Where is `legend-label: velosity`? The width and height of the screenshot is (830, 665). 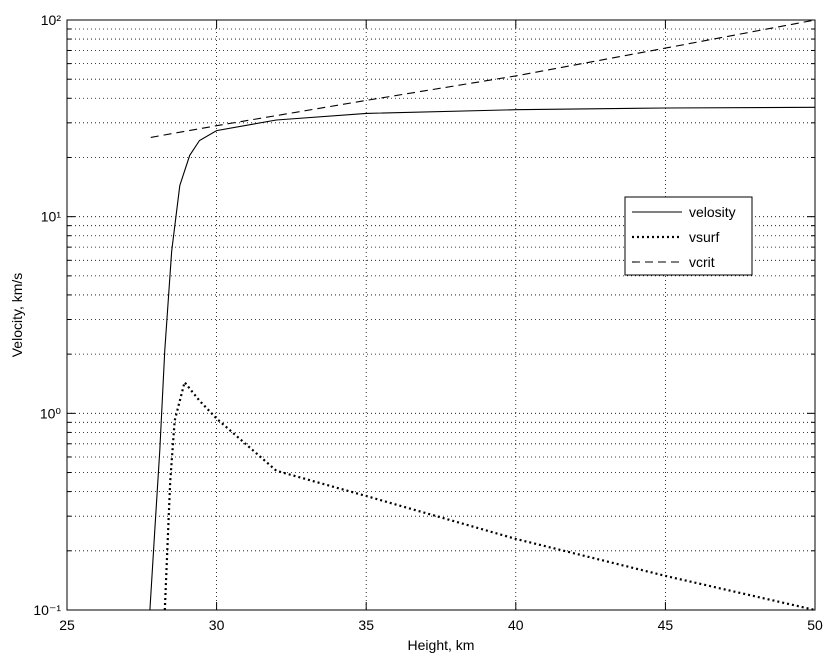
legend-label: velosity is located at coordinates (712, 212).